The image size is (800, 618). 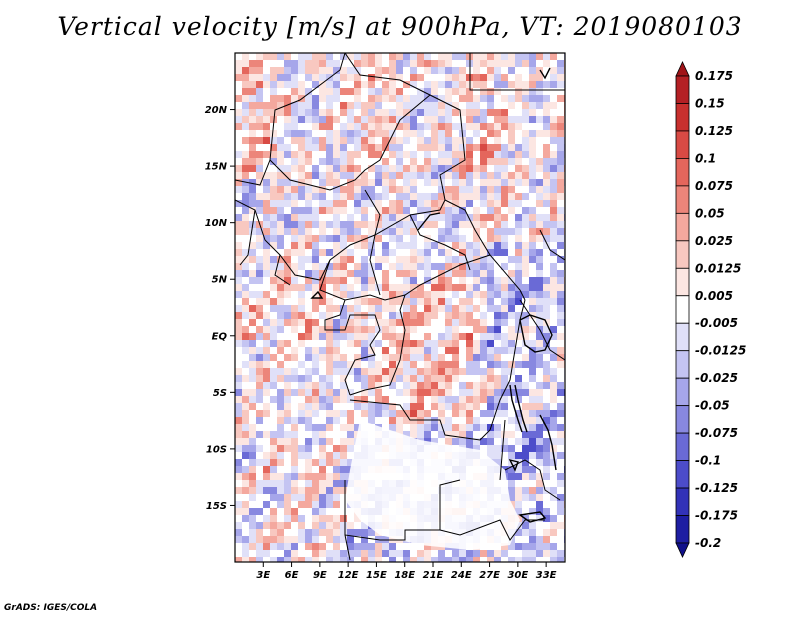 What do you see at coordinates (263, 575) in the screenshot?
I see `lon-tick-label: 3E` at bounding box center [263, 575].